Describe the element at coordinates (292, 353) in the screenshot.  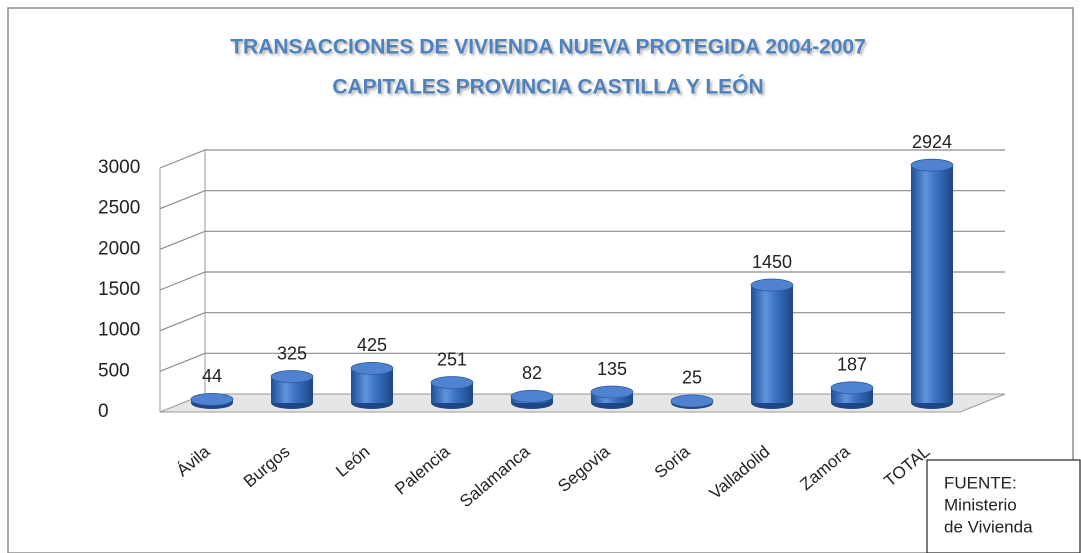
I see `data-label: 325` at that location.